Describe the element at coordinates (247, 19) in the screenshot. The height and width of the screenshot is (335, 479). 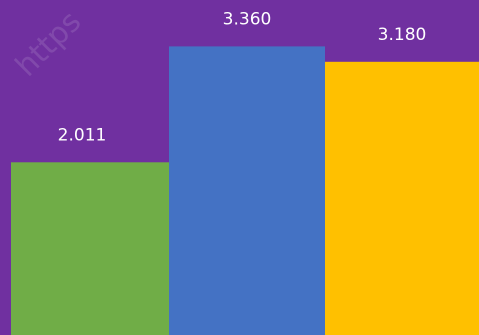
I see `data-label-2: 3.360` at that location.